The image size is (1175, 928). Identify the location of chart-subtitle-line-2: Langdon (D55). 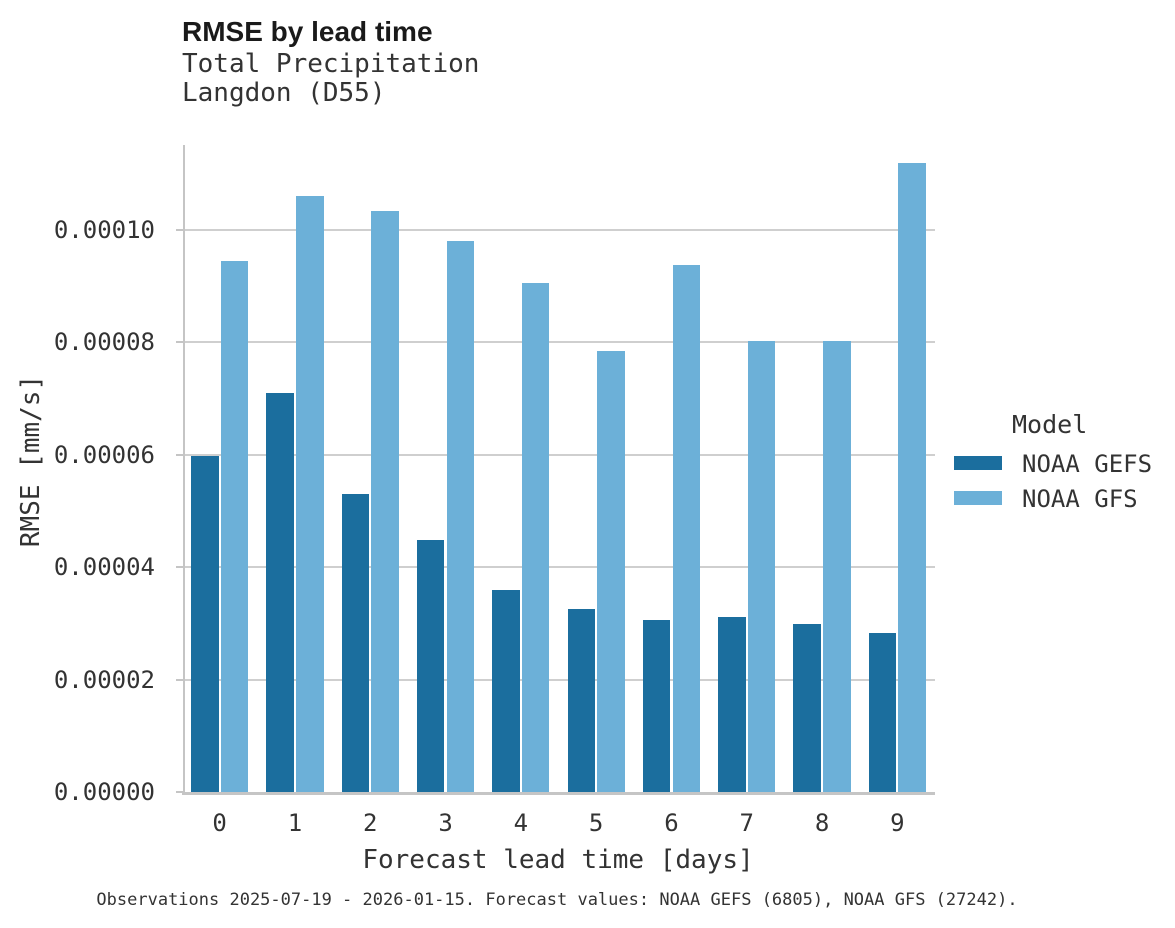
(284, 93).